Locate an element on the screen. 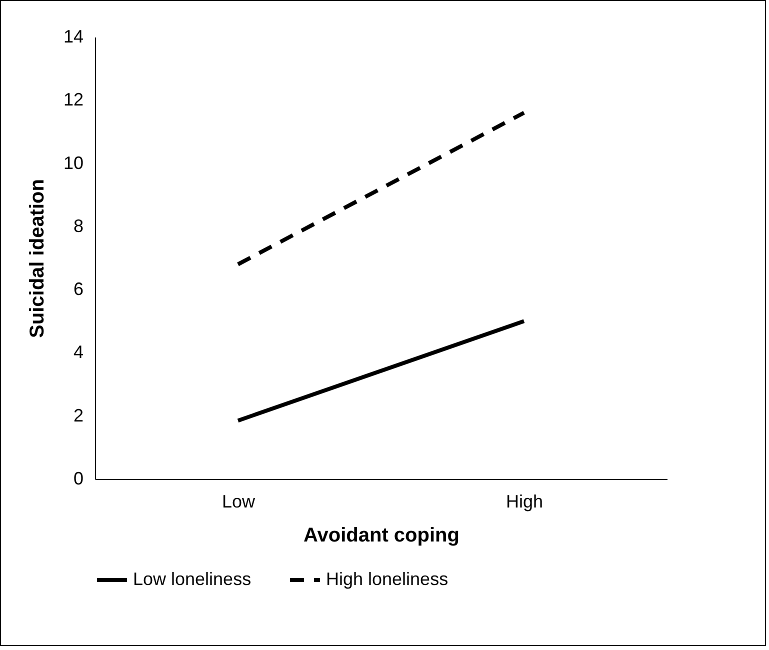  legend-label: High loneliness is located at coordinates (387, 579).